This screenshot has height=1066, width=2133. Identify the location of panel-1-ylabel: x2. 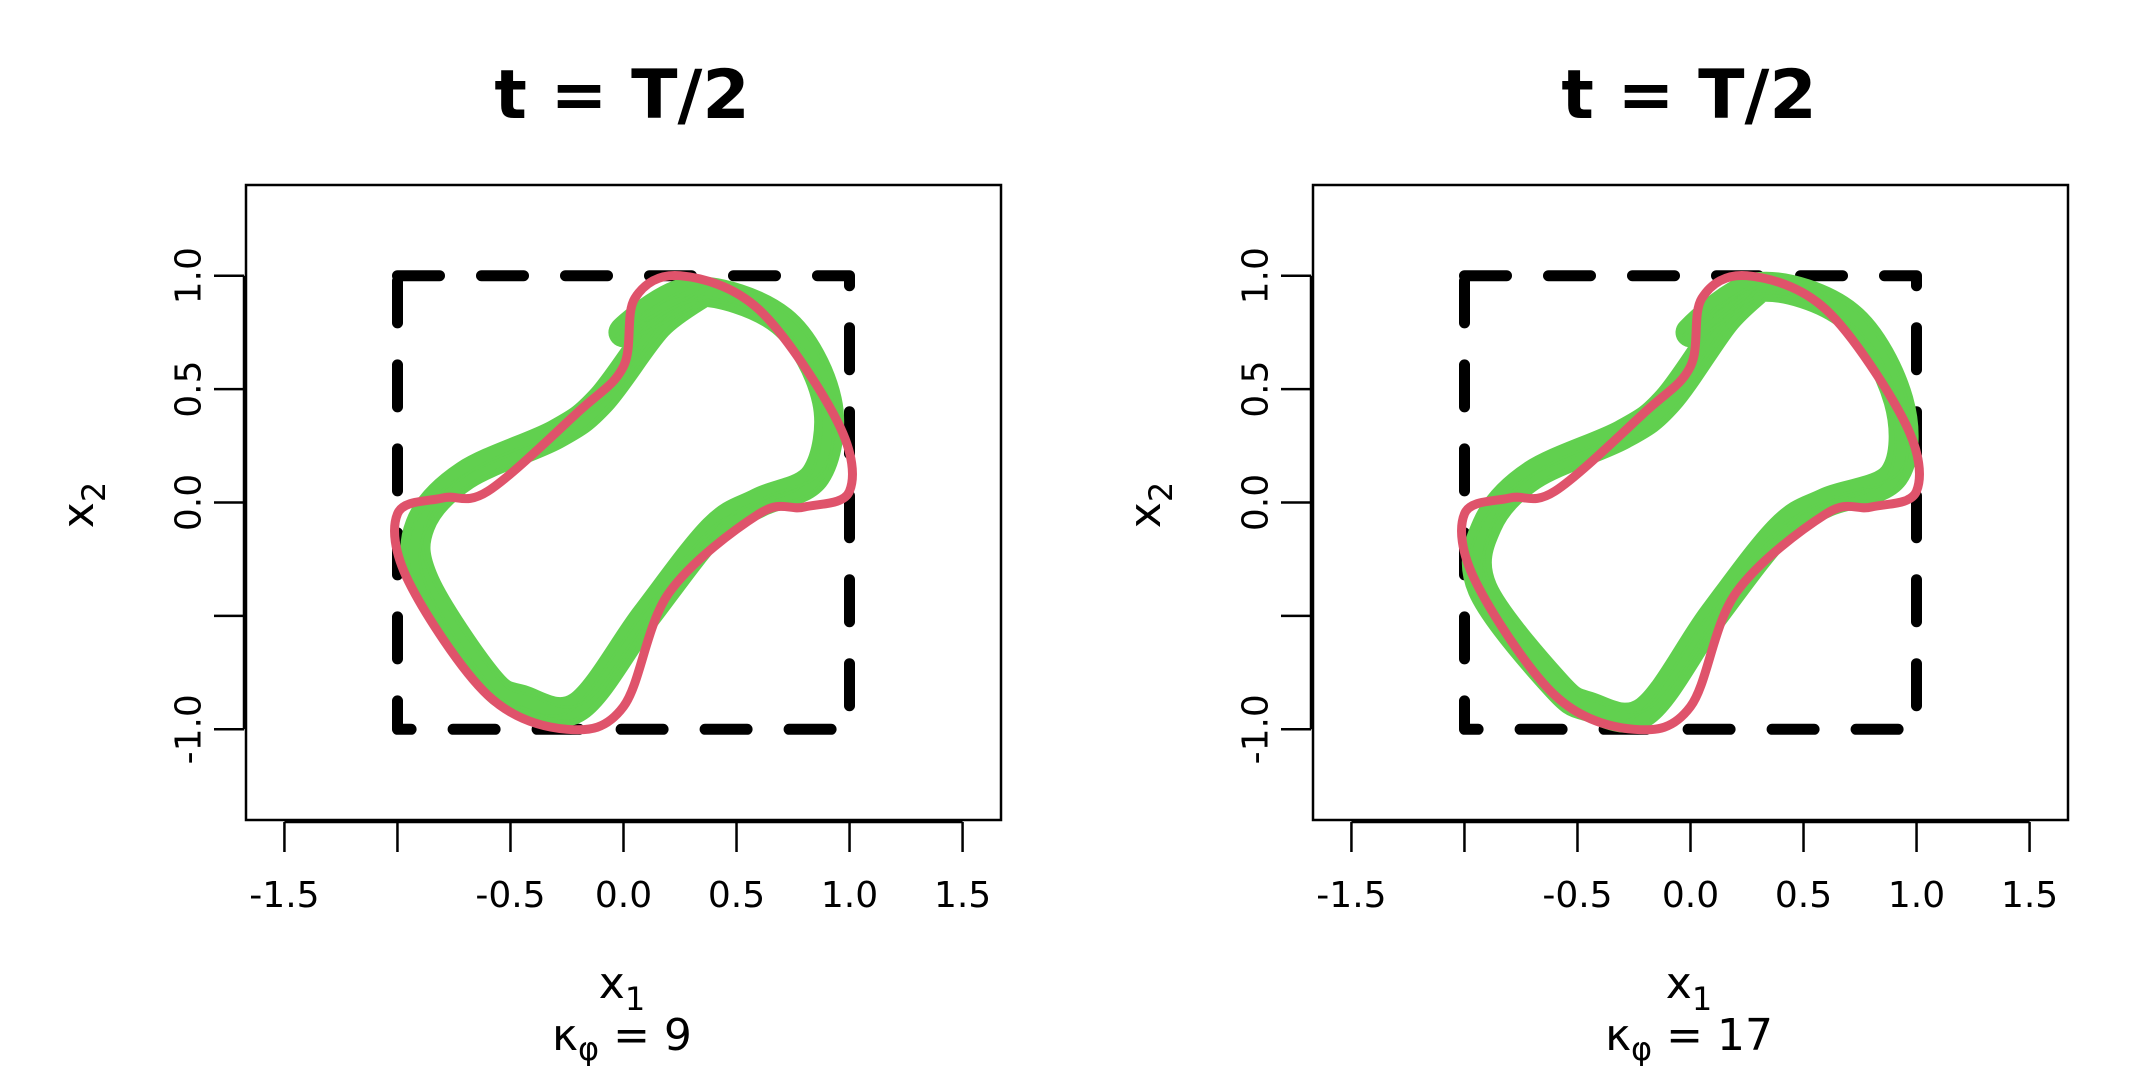
(83, 505).